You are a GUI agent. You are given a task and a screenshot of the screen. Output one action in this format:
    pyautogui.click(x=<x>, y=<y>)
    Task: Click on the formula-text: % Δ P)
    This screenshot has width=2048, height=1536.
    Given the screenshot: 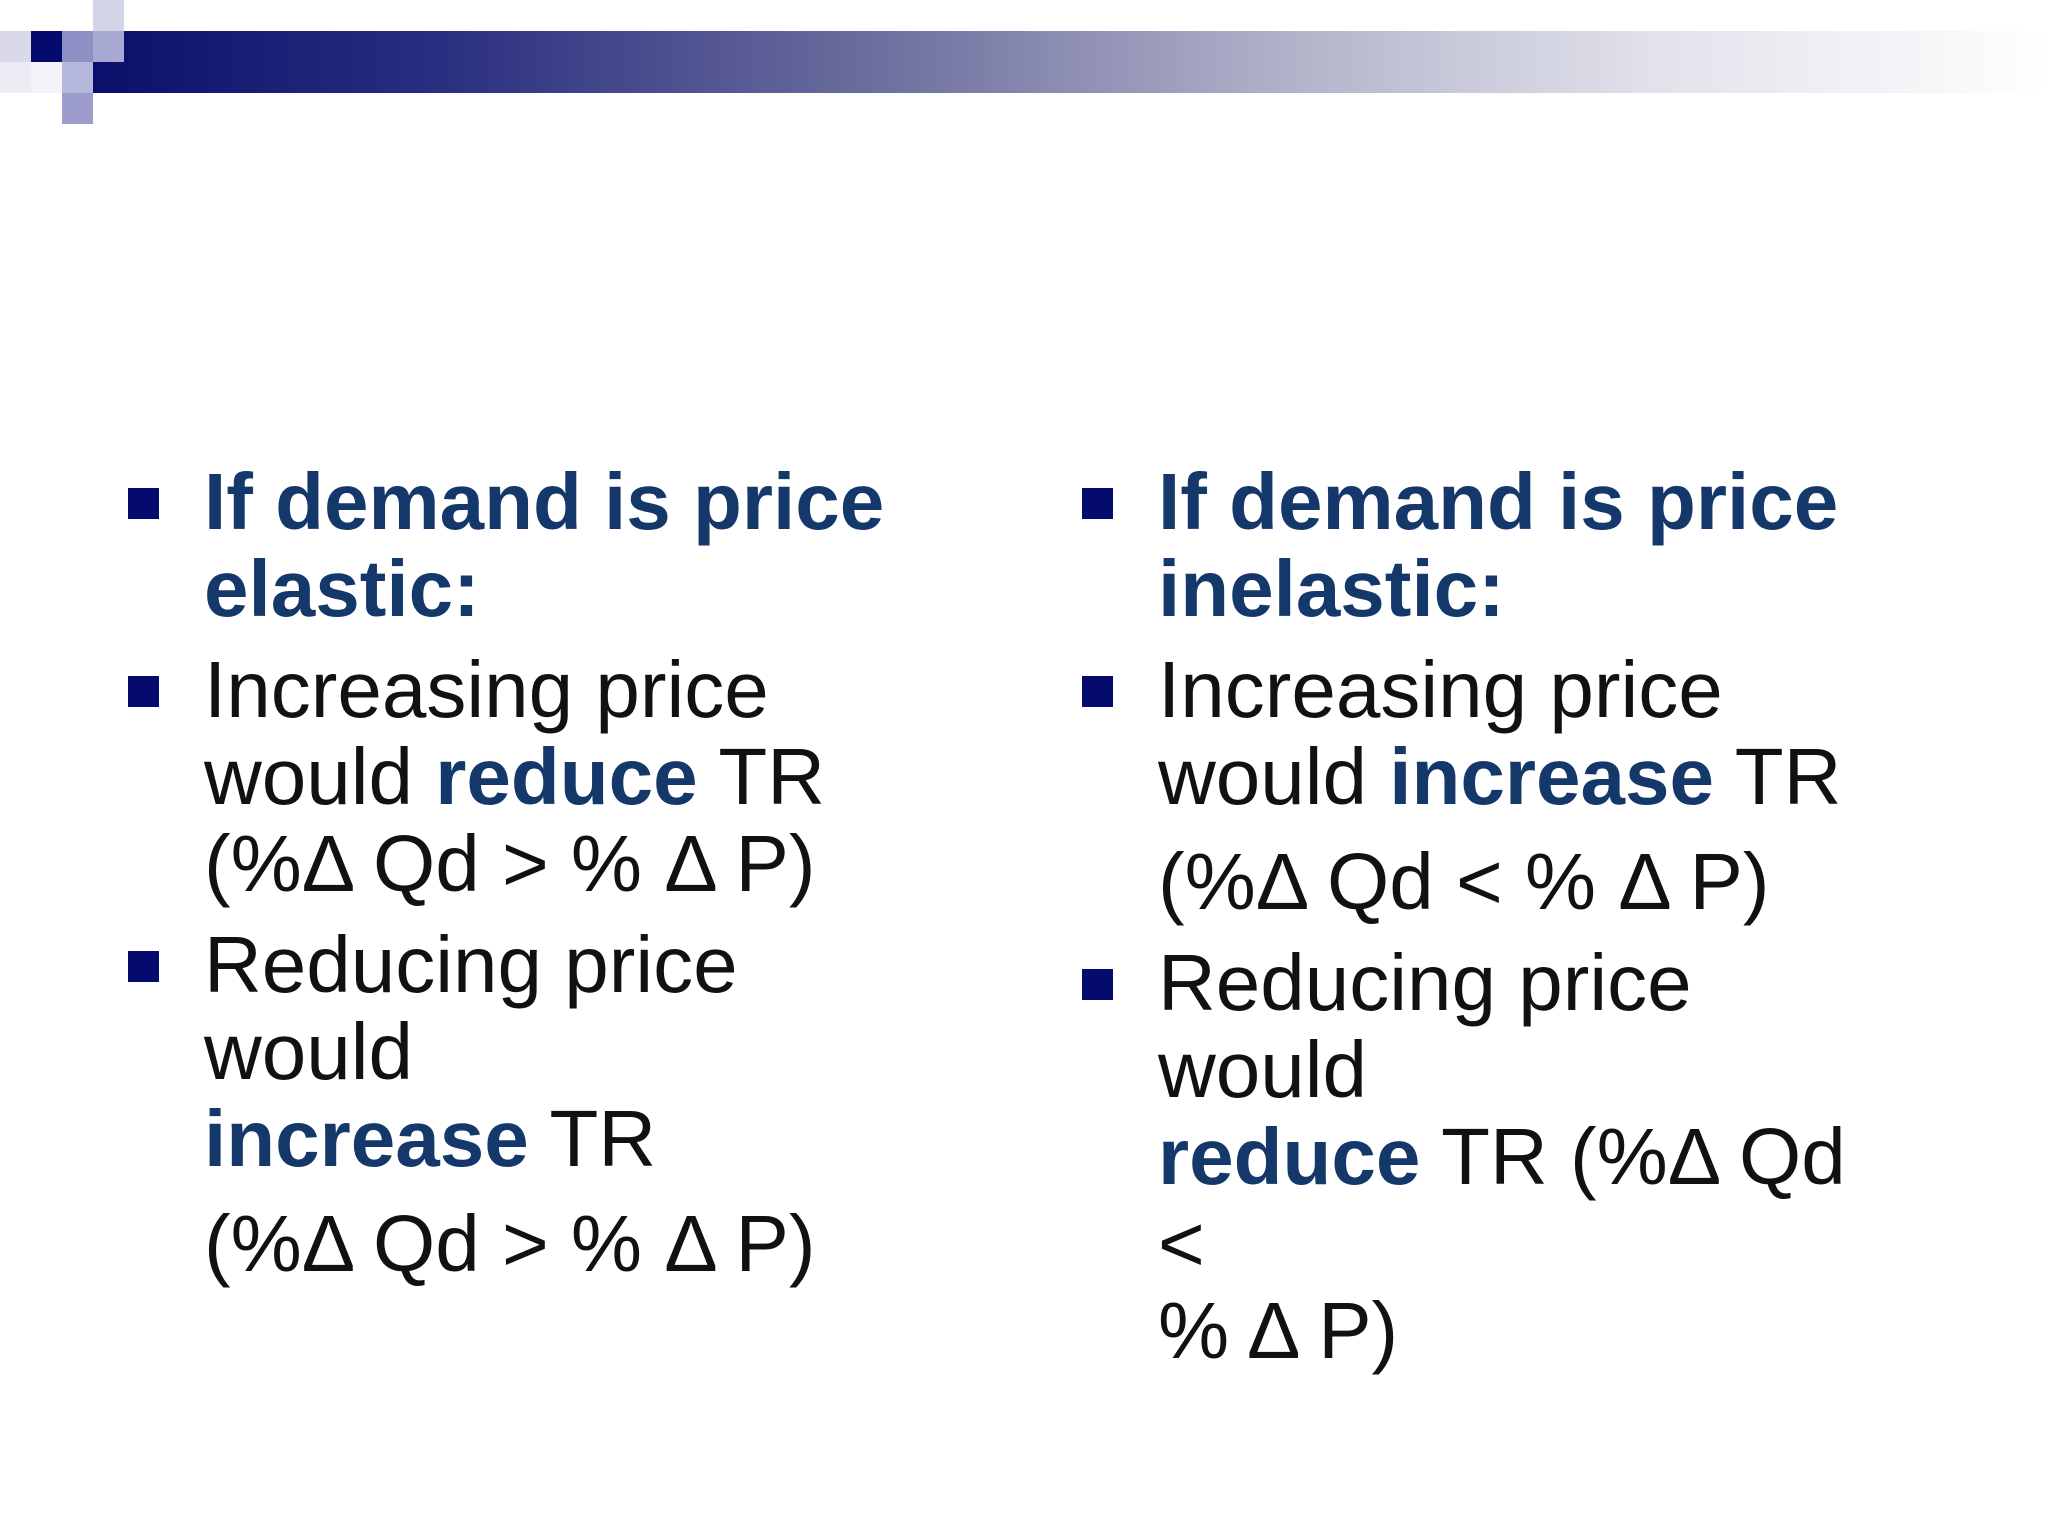 What is the action you would take?
    pyautogui.click(x=1278, y=1330)
    